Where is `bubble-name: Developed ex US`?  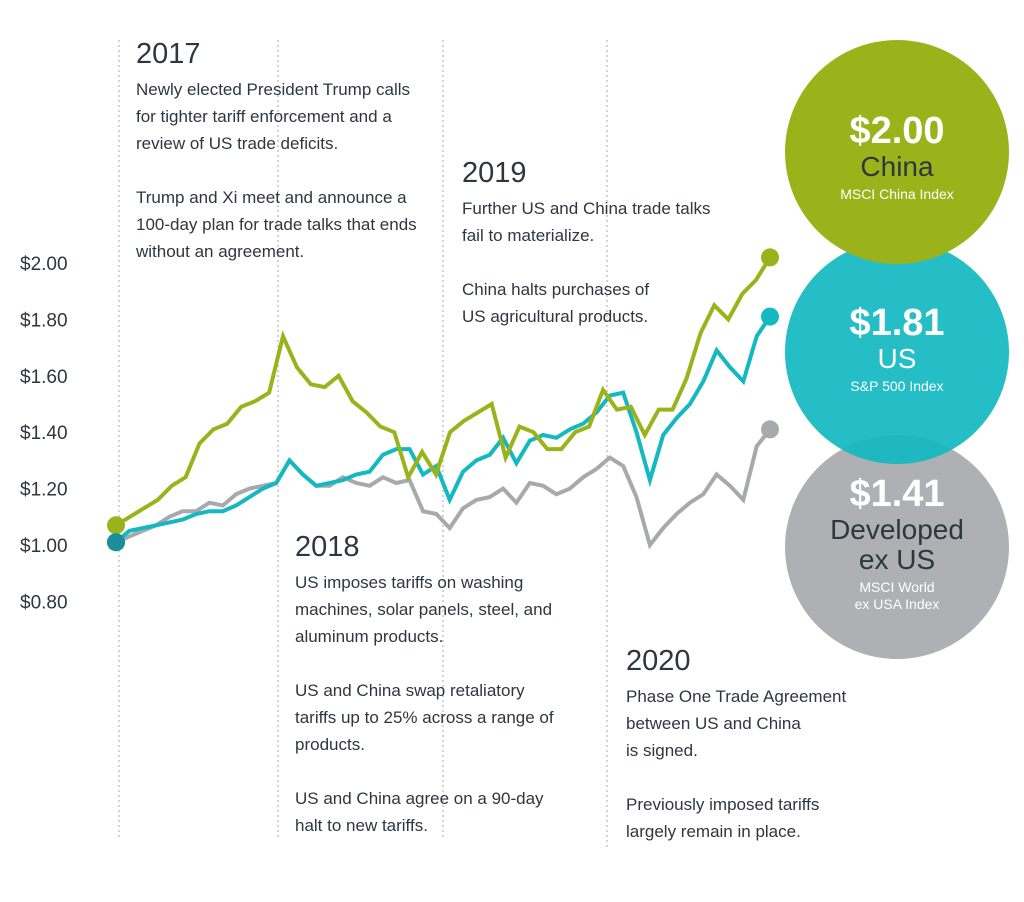 bubble-name: Developed ex US is located at coordinates (897, 544).